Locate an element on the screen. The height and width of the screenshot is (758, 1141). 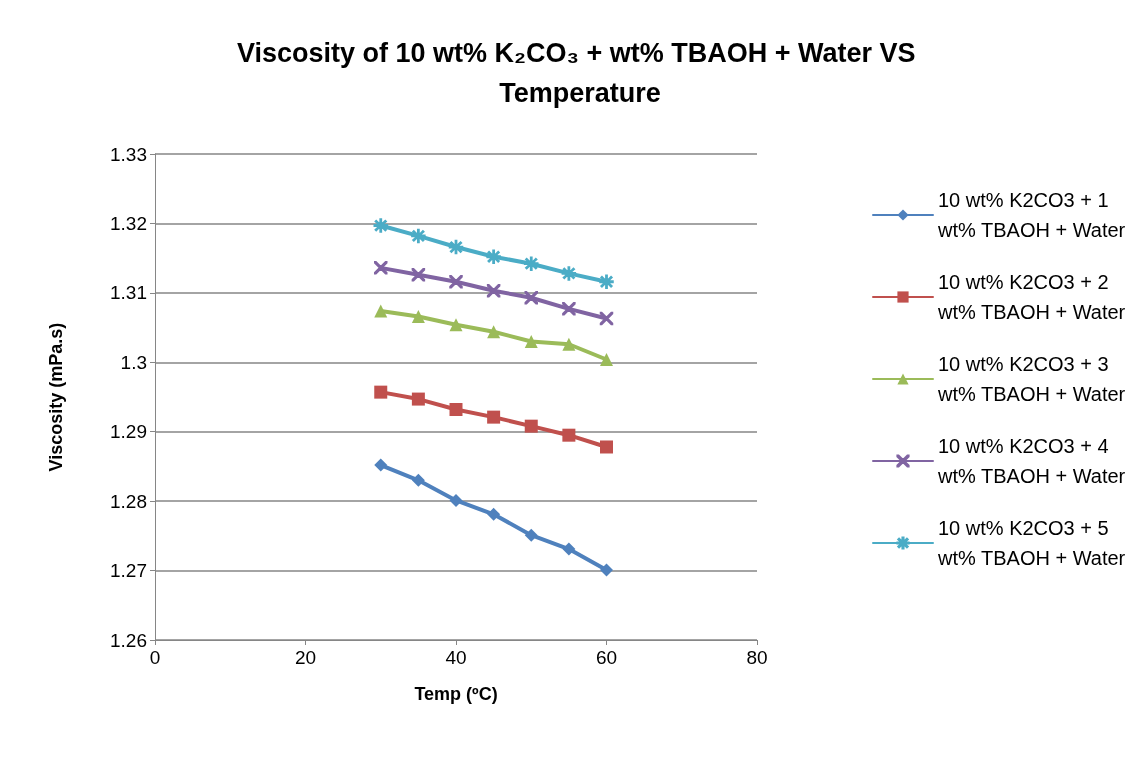
y-tick-label: 1.28 is located at coordinates (128, 501).